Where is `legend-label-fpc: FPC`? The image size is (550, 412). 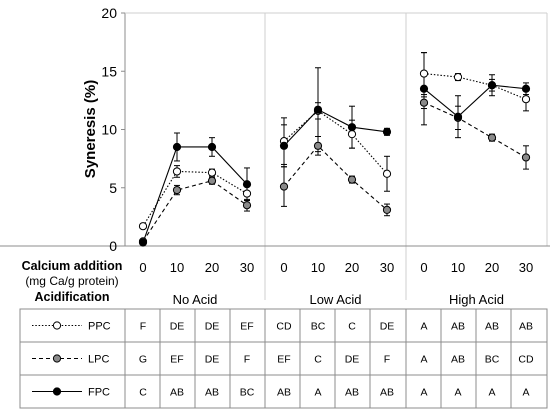 legend-label-fpc: FPC is located at coordinates (99, 393).